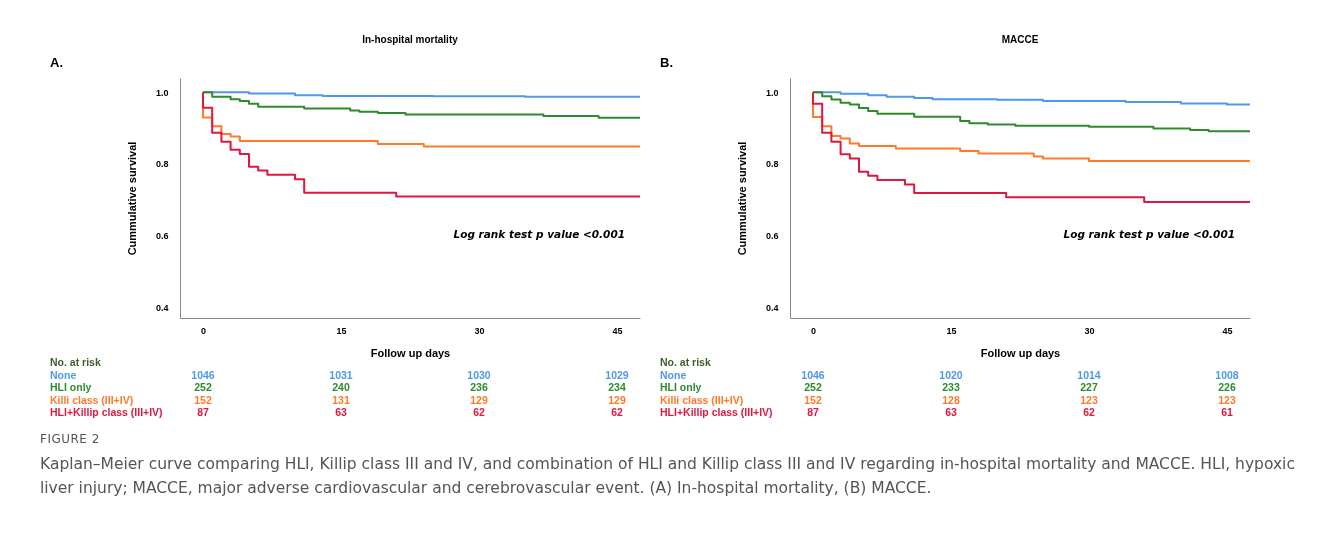  Describe the element at coordinates (617, 374) in the screenshot. I see `text: 1029` at that location.